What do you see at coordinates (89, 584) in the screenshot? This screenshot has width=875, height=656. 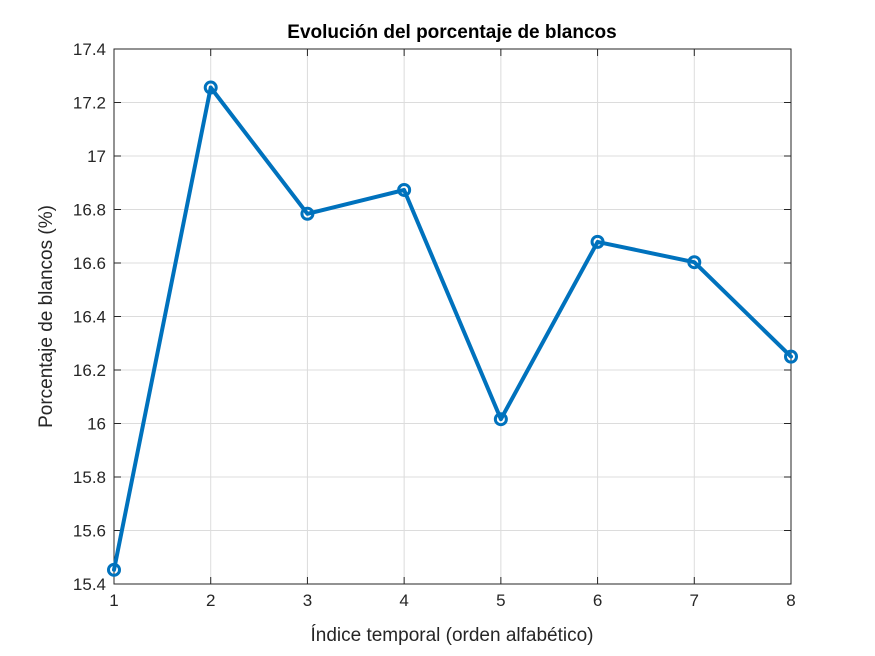 I see `y-tick-label: 15.4` at bounding box center [89, 584].